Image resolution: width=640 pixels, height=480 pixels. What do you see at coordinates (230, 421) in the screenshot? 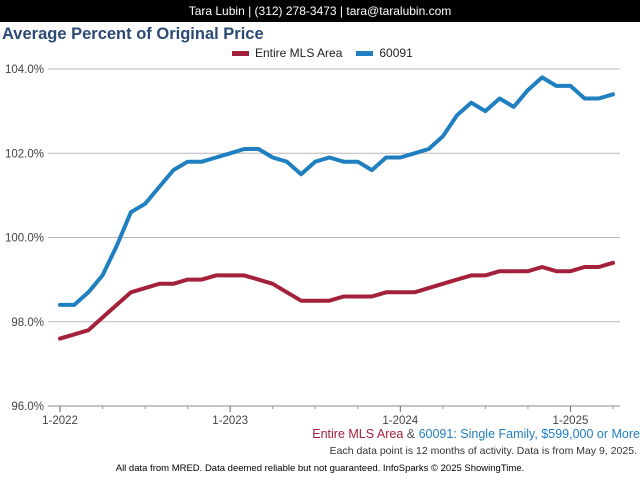
I see `x-tick-label: 1-2023` at bounding box center [230, 421].